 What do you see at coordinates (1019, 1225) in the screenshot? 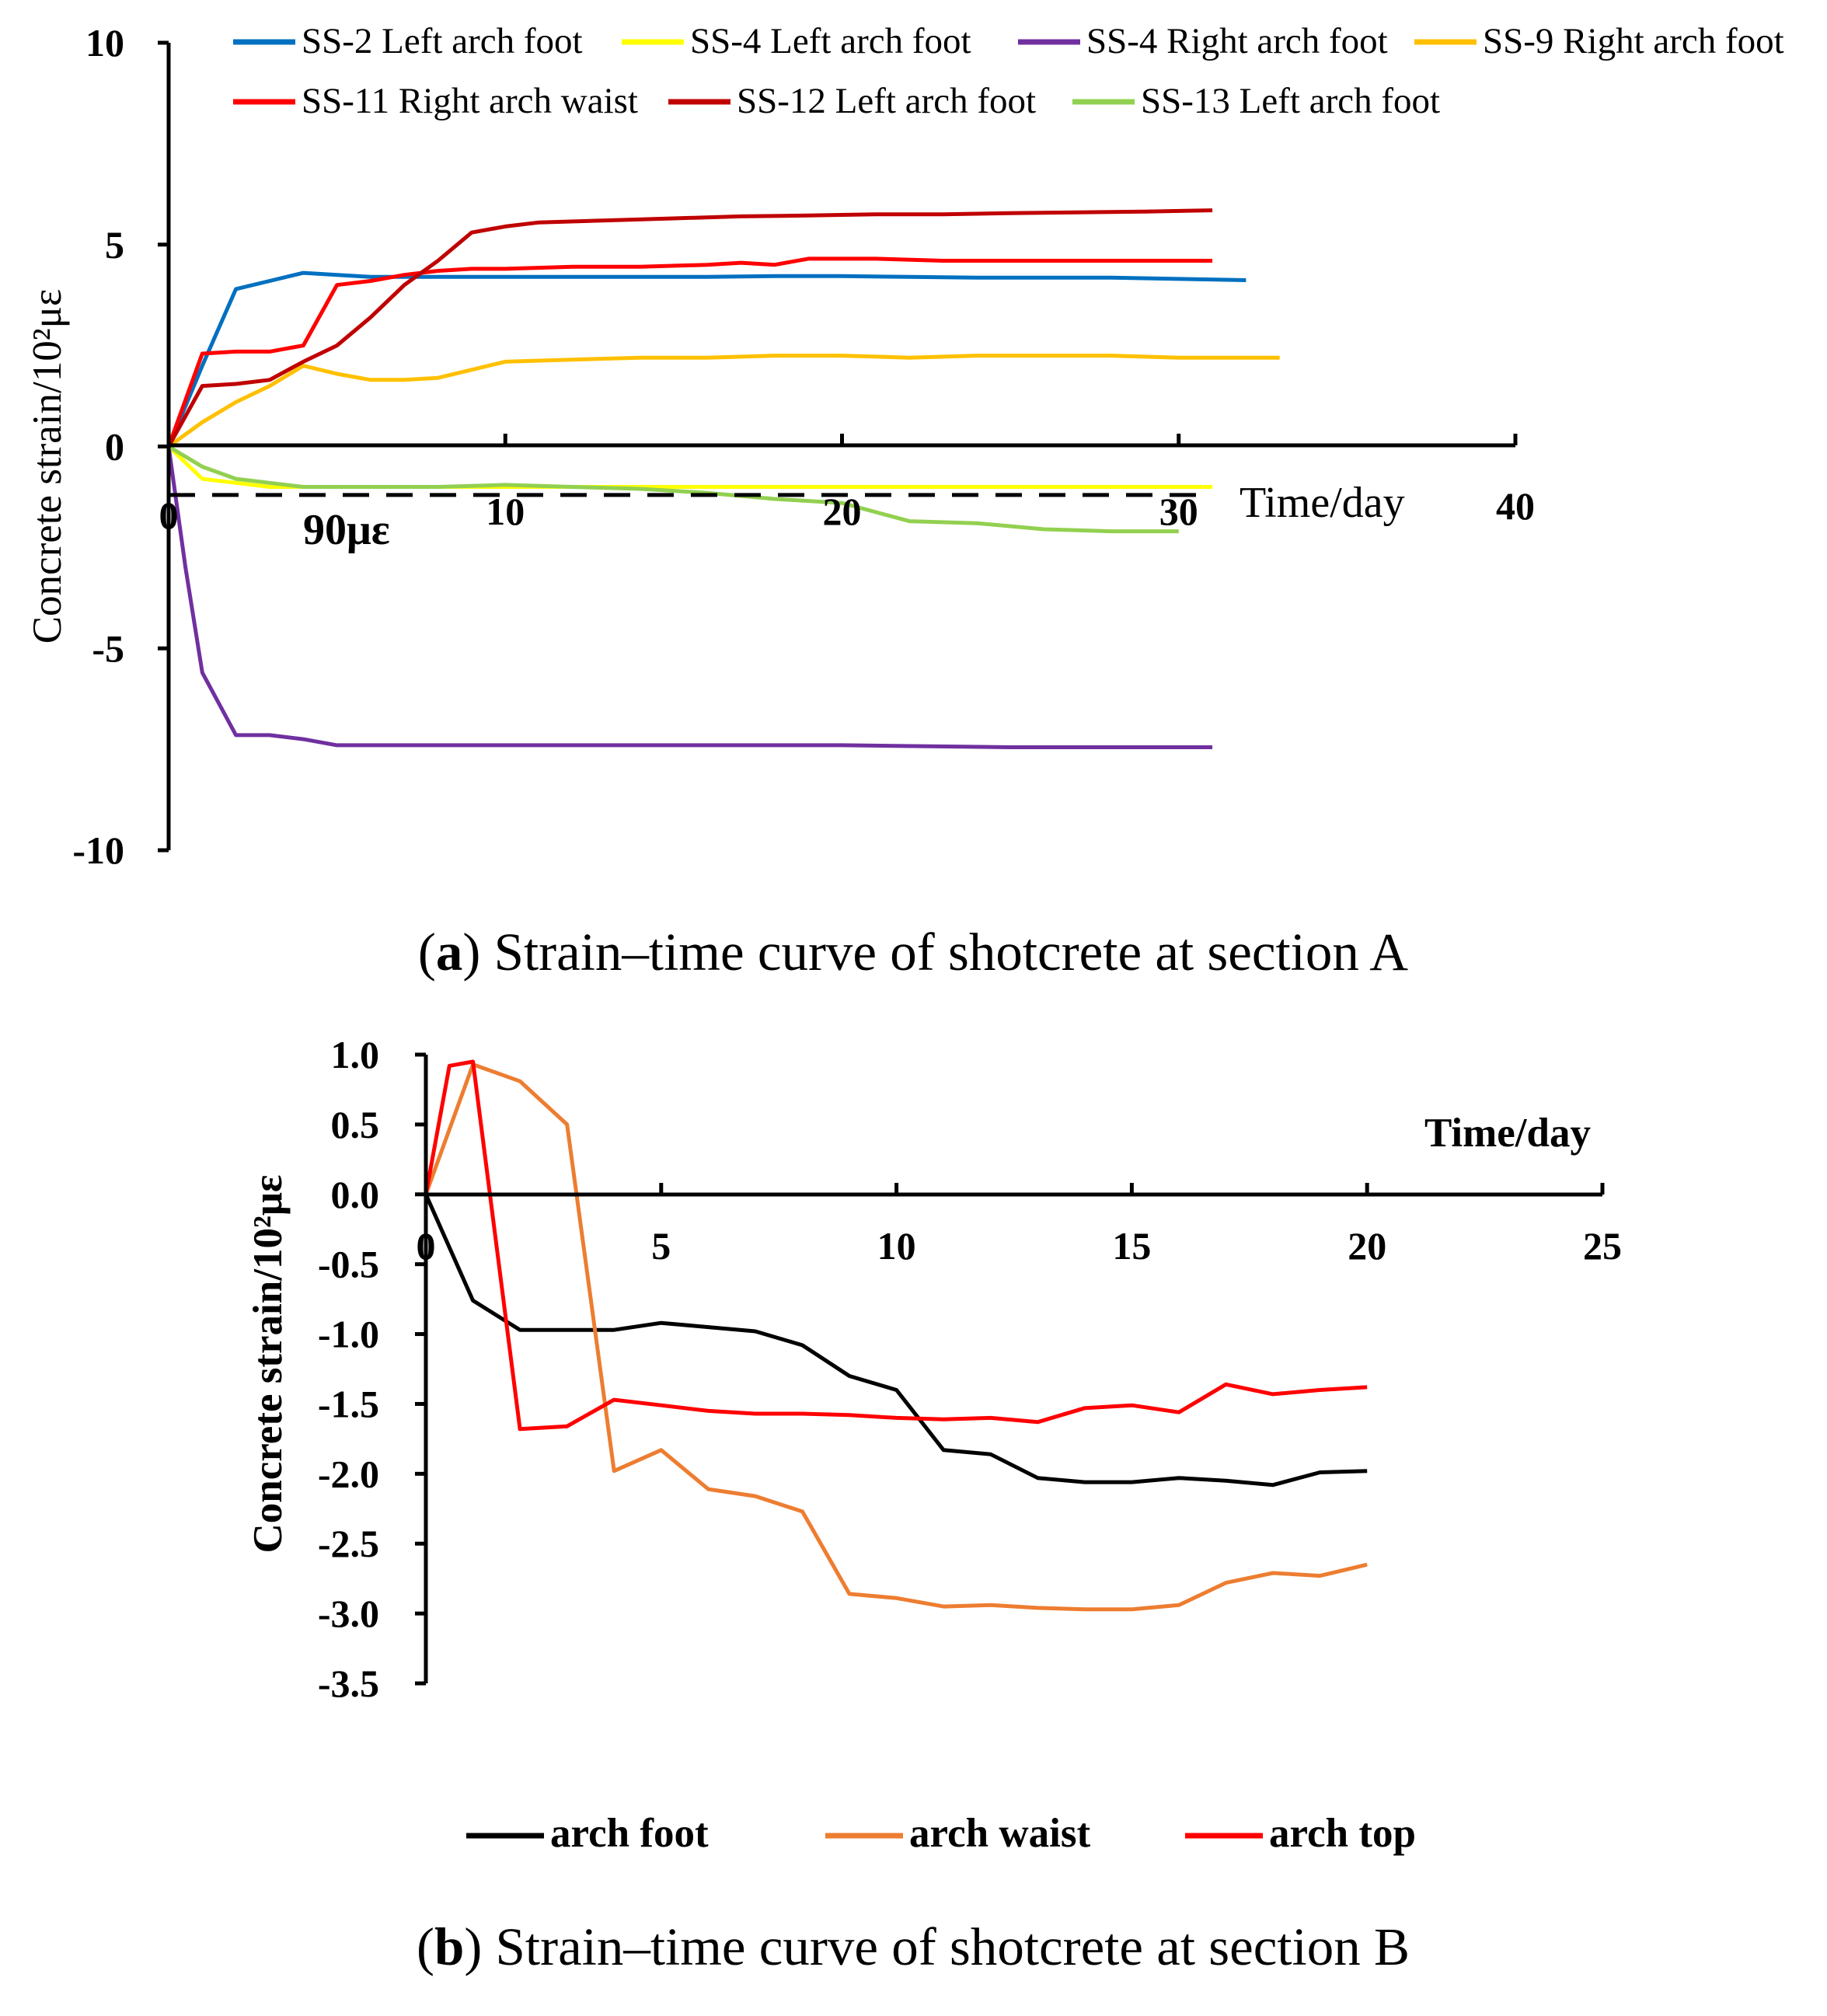
I see `x-ticks-b: 0 5 10 15 20 25` at bounding box center [1019, 1225].